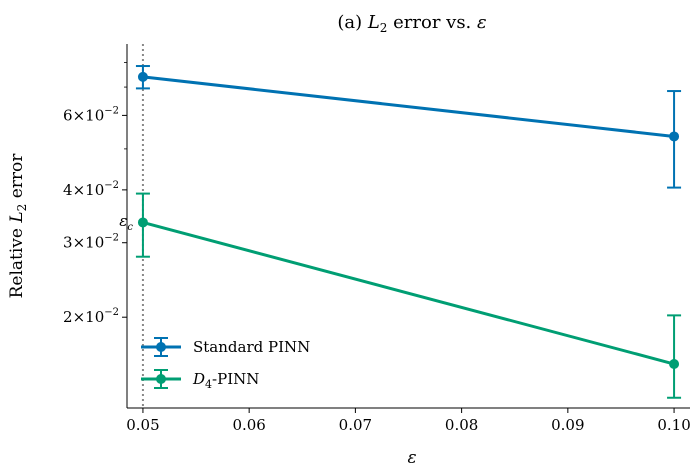 This screenshot has height=469, width=694. What do you see at coordinates (161, 347) in the screenshot?
I see `legend-marker-standard-pinn` at bounding box center [161, 347].